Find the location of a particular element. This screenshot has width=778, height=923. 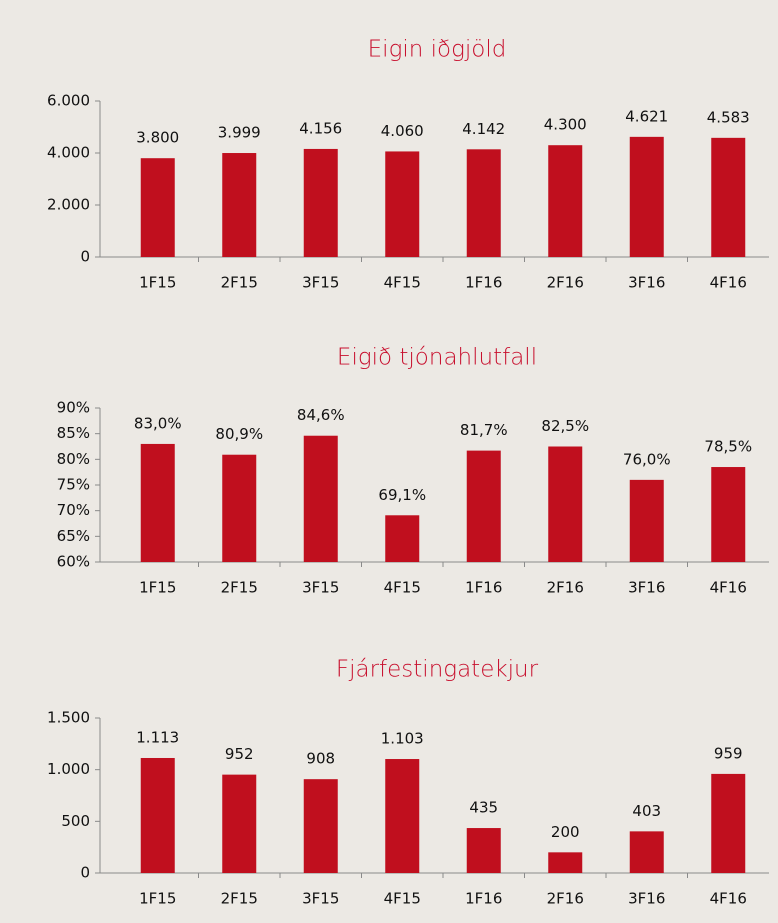

value-label: 1.103 is located at coordinates (402, 739).